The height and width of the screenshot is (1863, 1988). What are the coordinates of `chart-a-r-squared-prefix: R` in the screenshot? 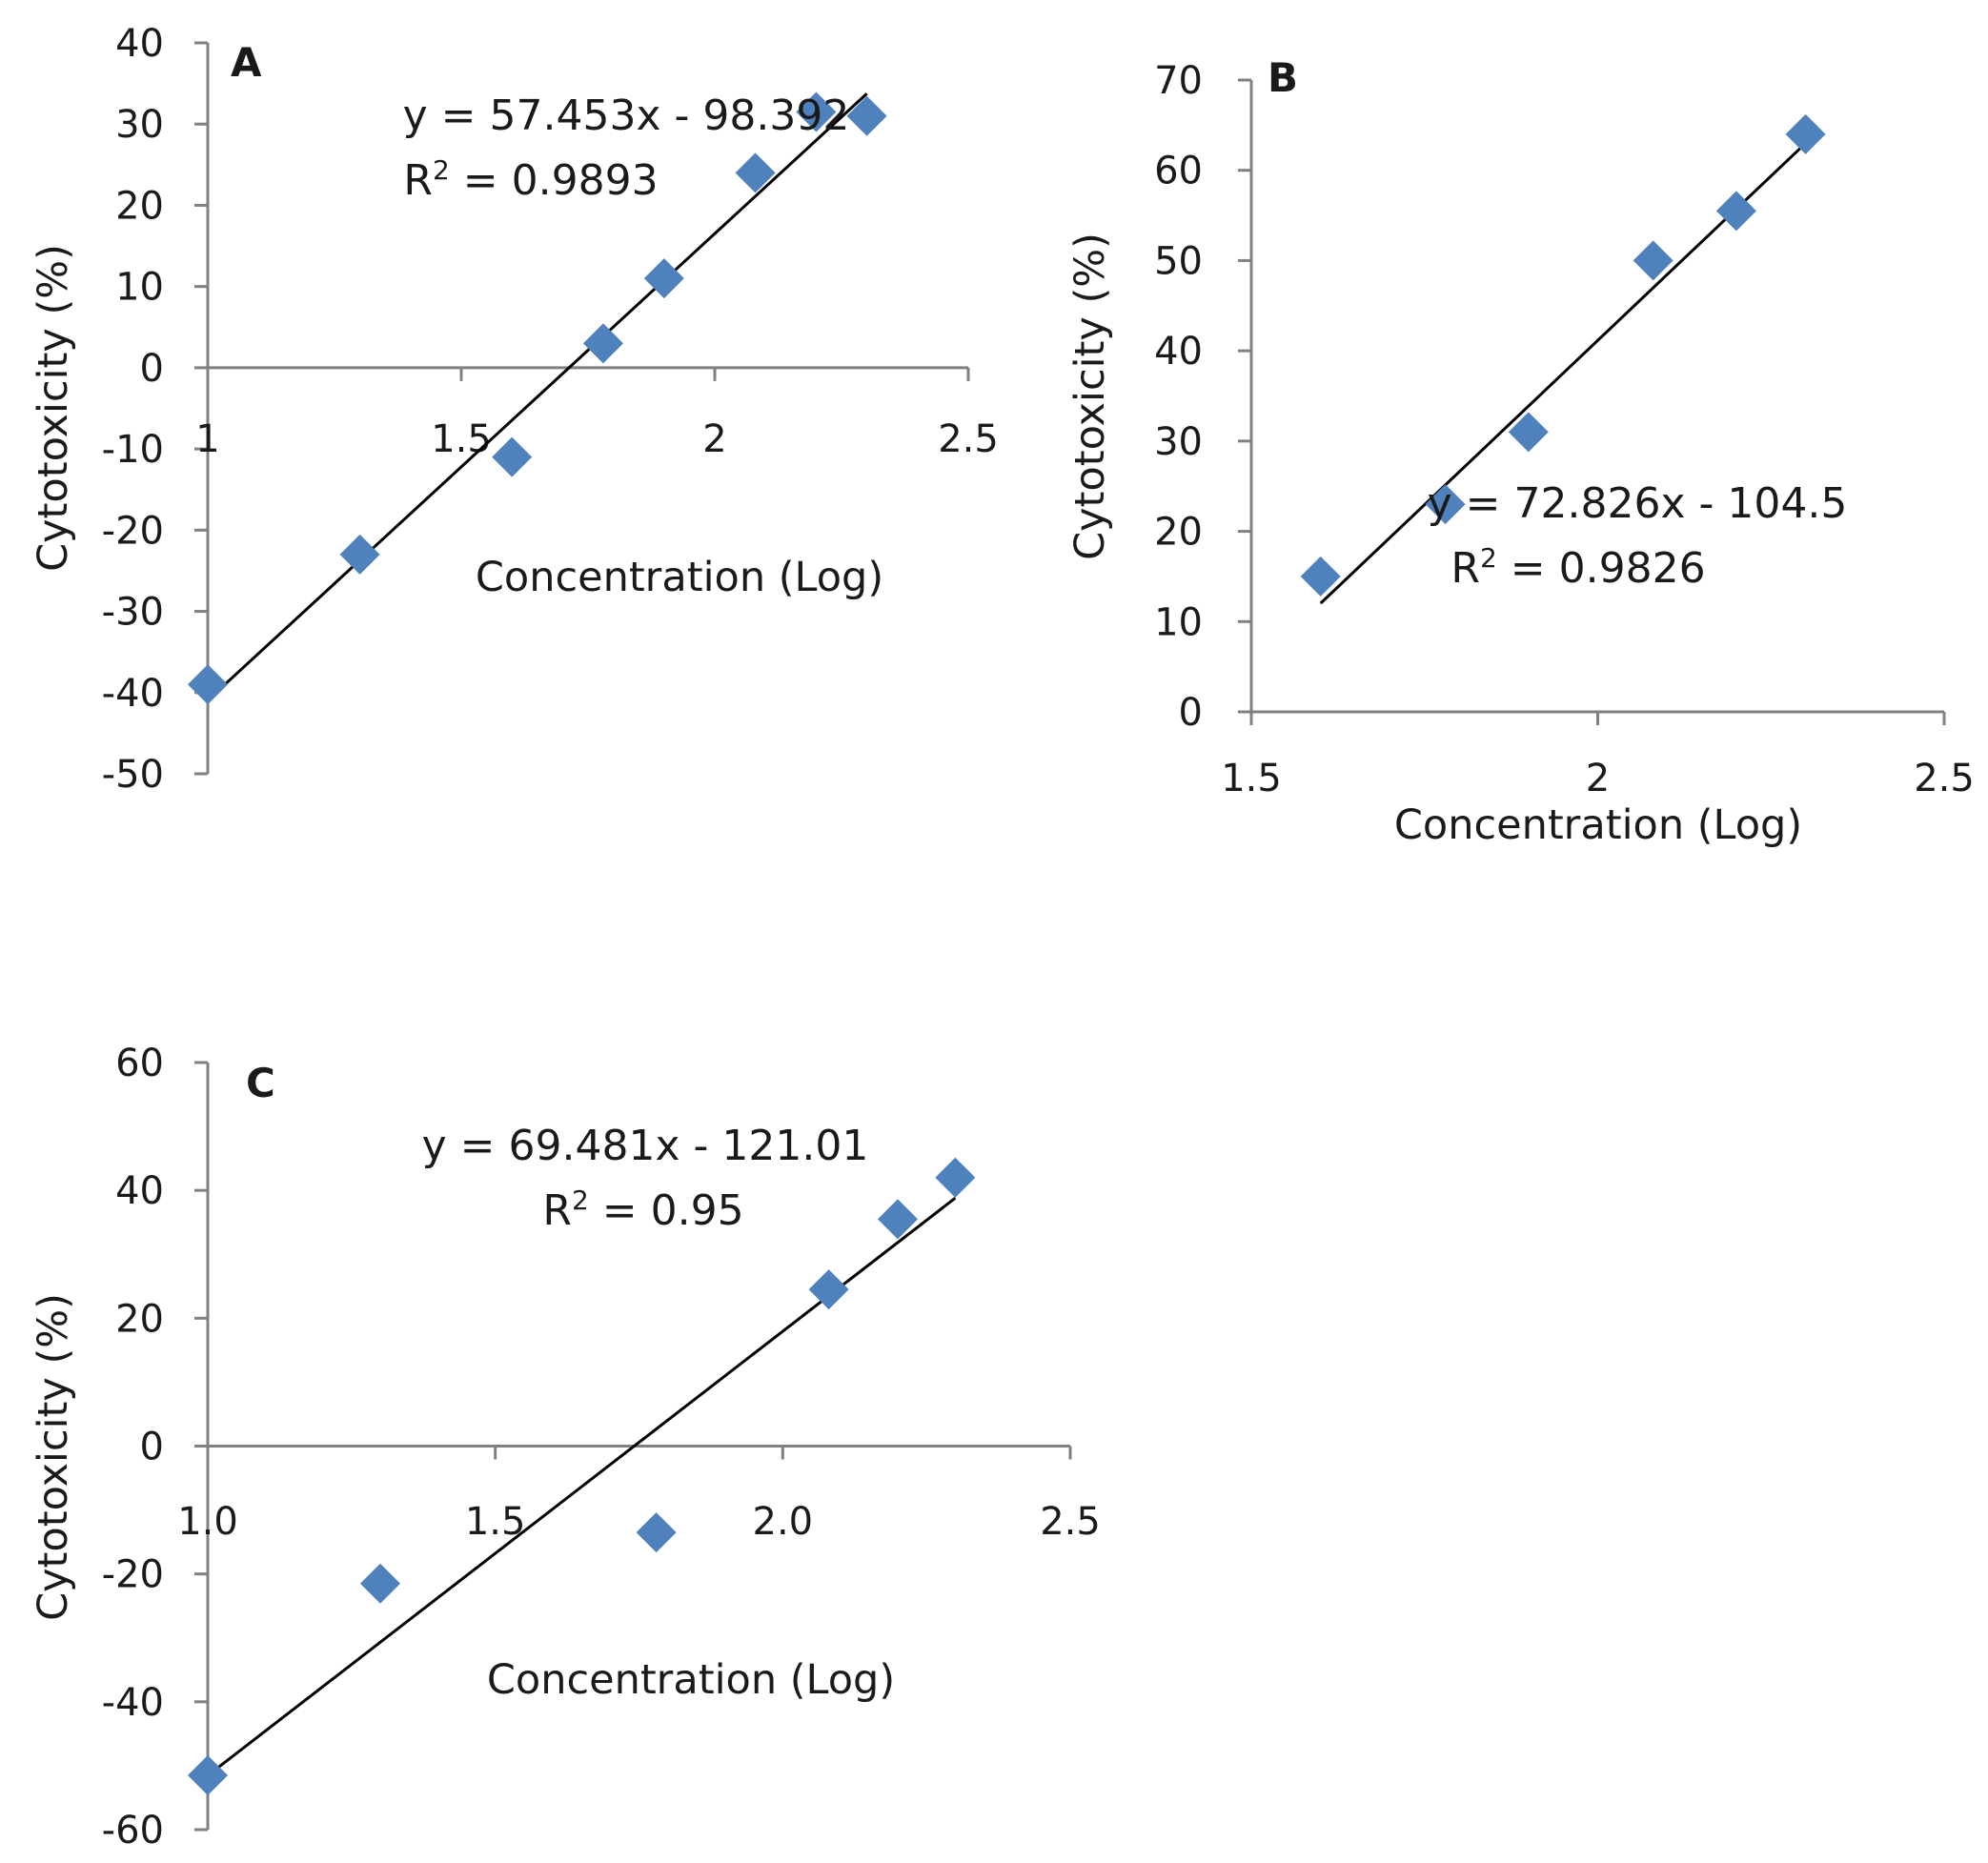 It's located at (418, 180).